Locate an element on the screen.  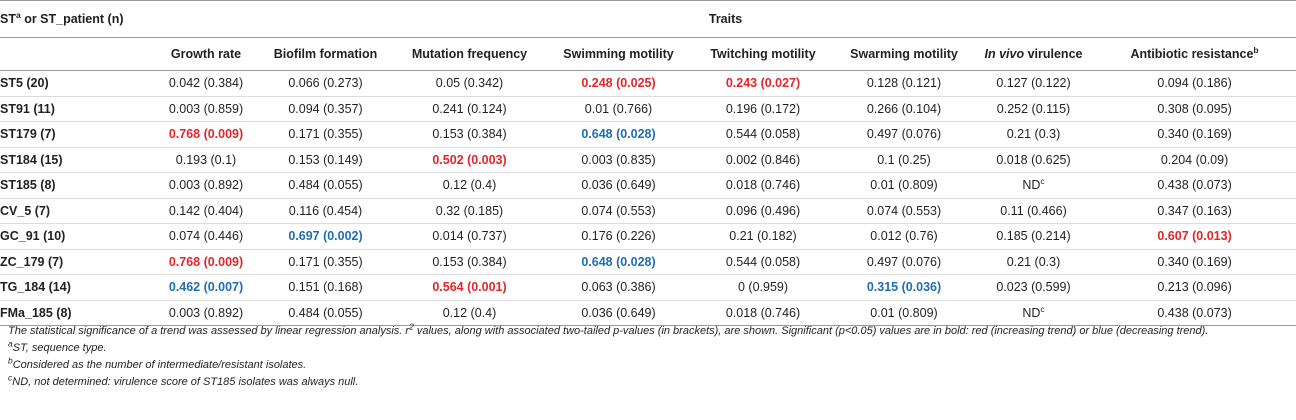
table-cell: 0.023 (0.599) is located at coordinates (1033, 287).